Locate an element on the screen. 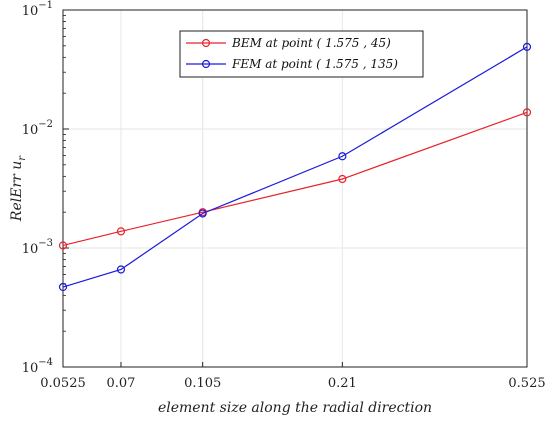 The height and width of the screenshot is (422, 550). y-tick-label: 10⁻⁴ is located at coordinates (37, 366).